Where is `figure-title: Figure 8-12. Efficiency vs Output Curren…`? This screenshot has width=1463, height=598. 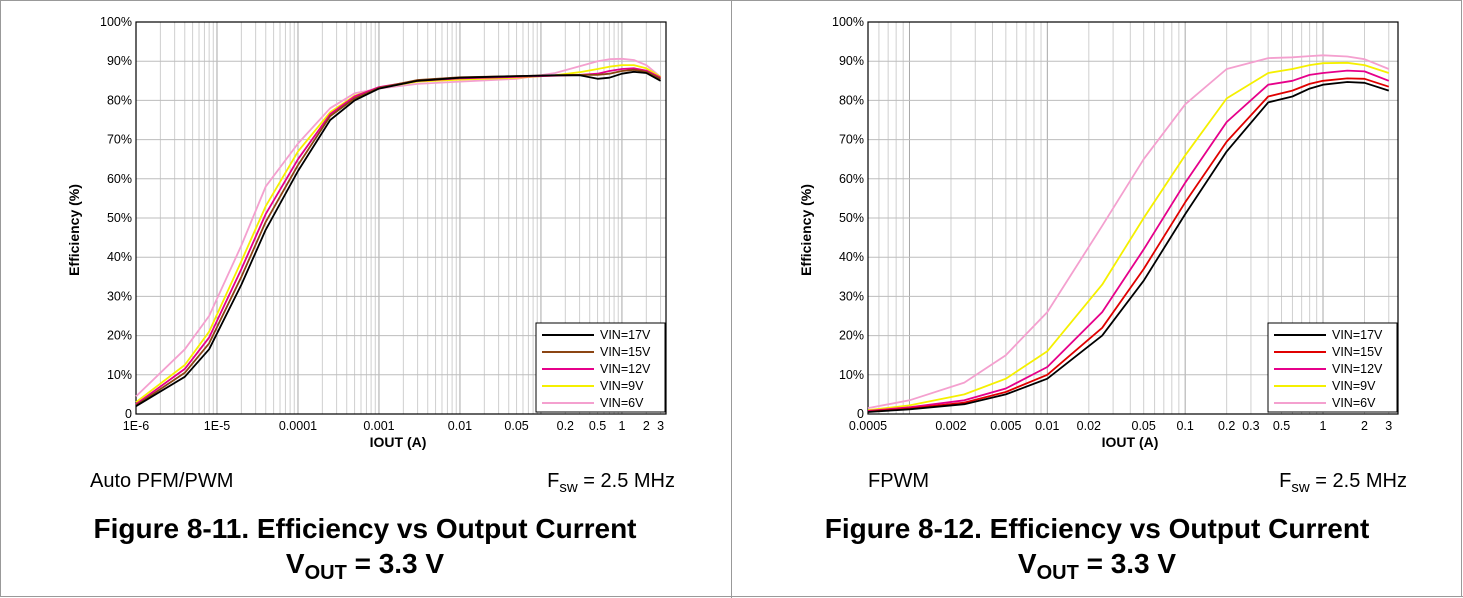
figure-title: Figure 8-12. Efficiency vs Output Curren… is located at coordinates (1097, 528).